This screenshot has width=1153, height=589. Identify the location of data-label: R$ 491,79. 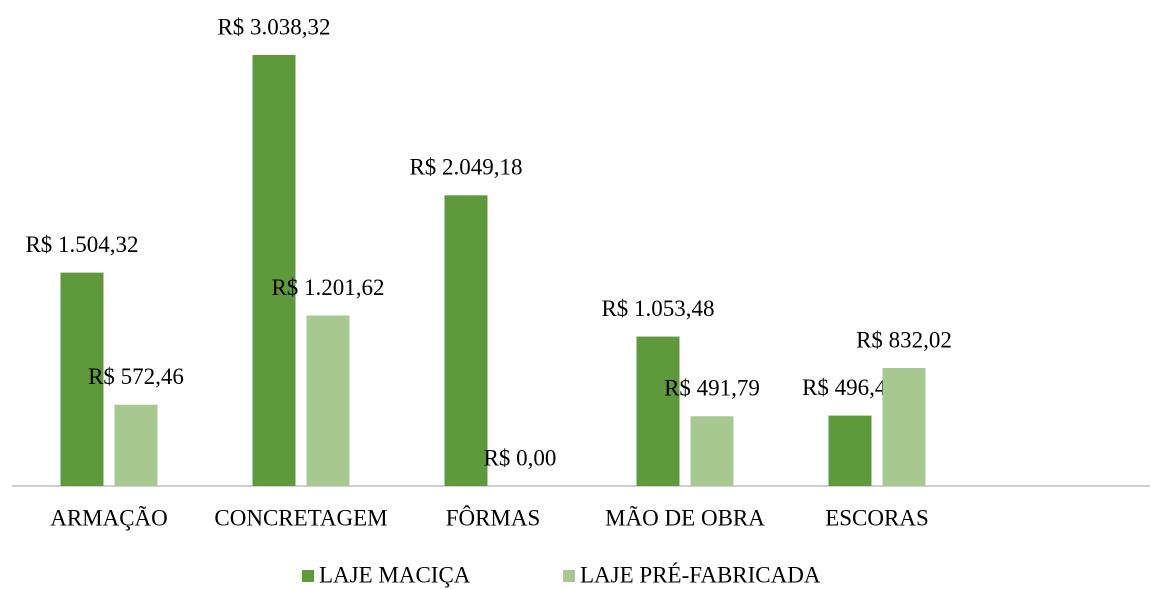
(712, 388).